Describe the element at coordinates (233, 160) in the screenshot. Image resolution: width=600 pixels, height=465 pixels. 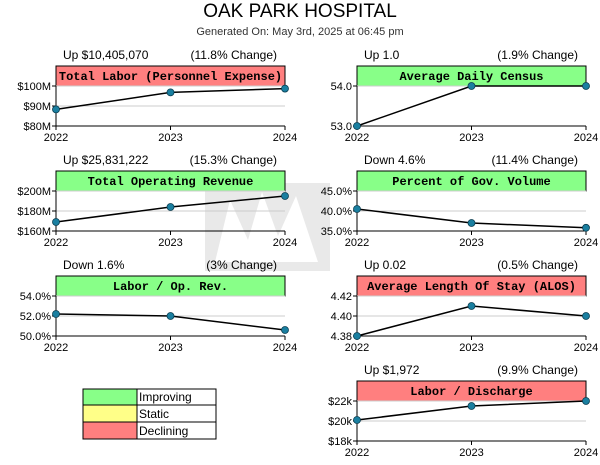
I see `change-percent: (15.3% Change)` at that location.